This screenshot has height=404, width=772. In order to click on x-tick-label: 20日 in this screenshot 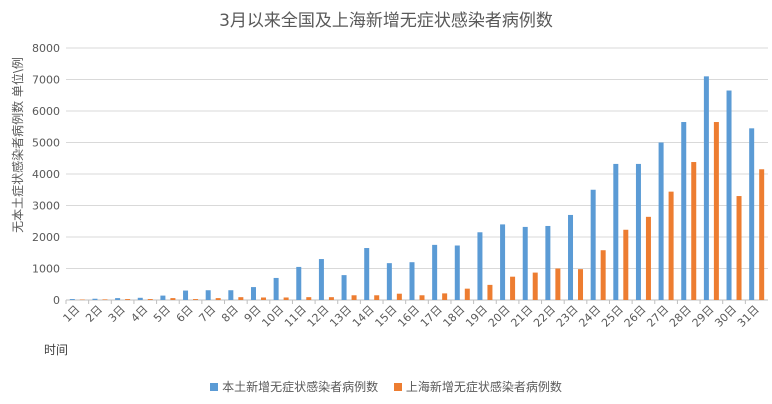, I will do `click(499, 316)`.